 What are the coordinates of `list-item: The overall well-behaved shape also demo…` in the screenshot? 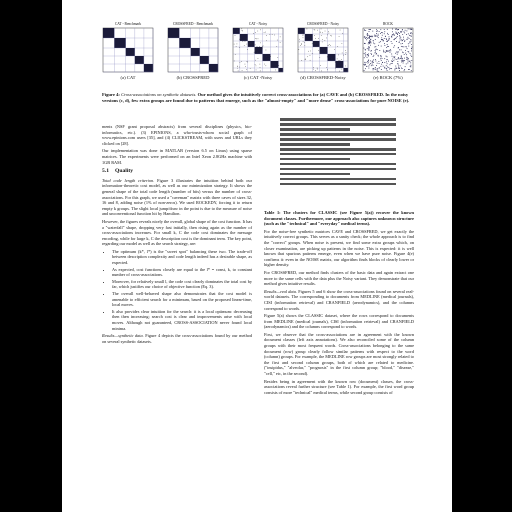 It's located at (182, 299).